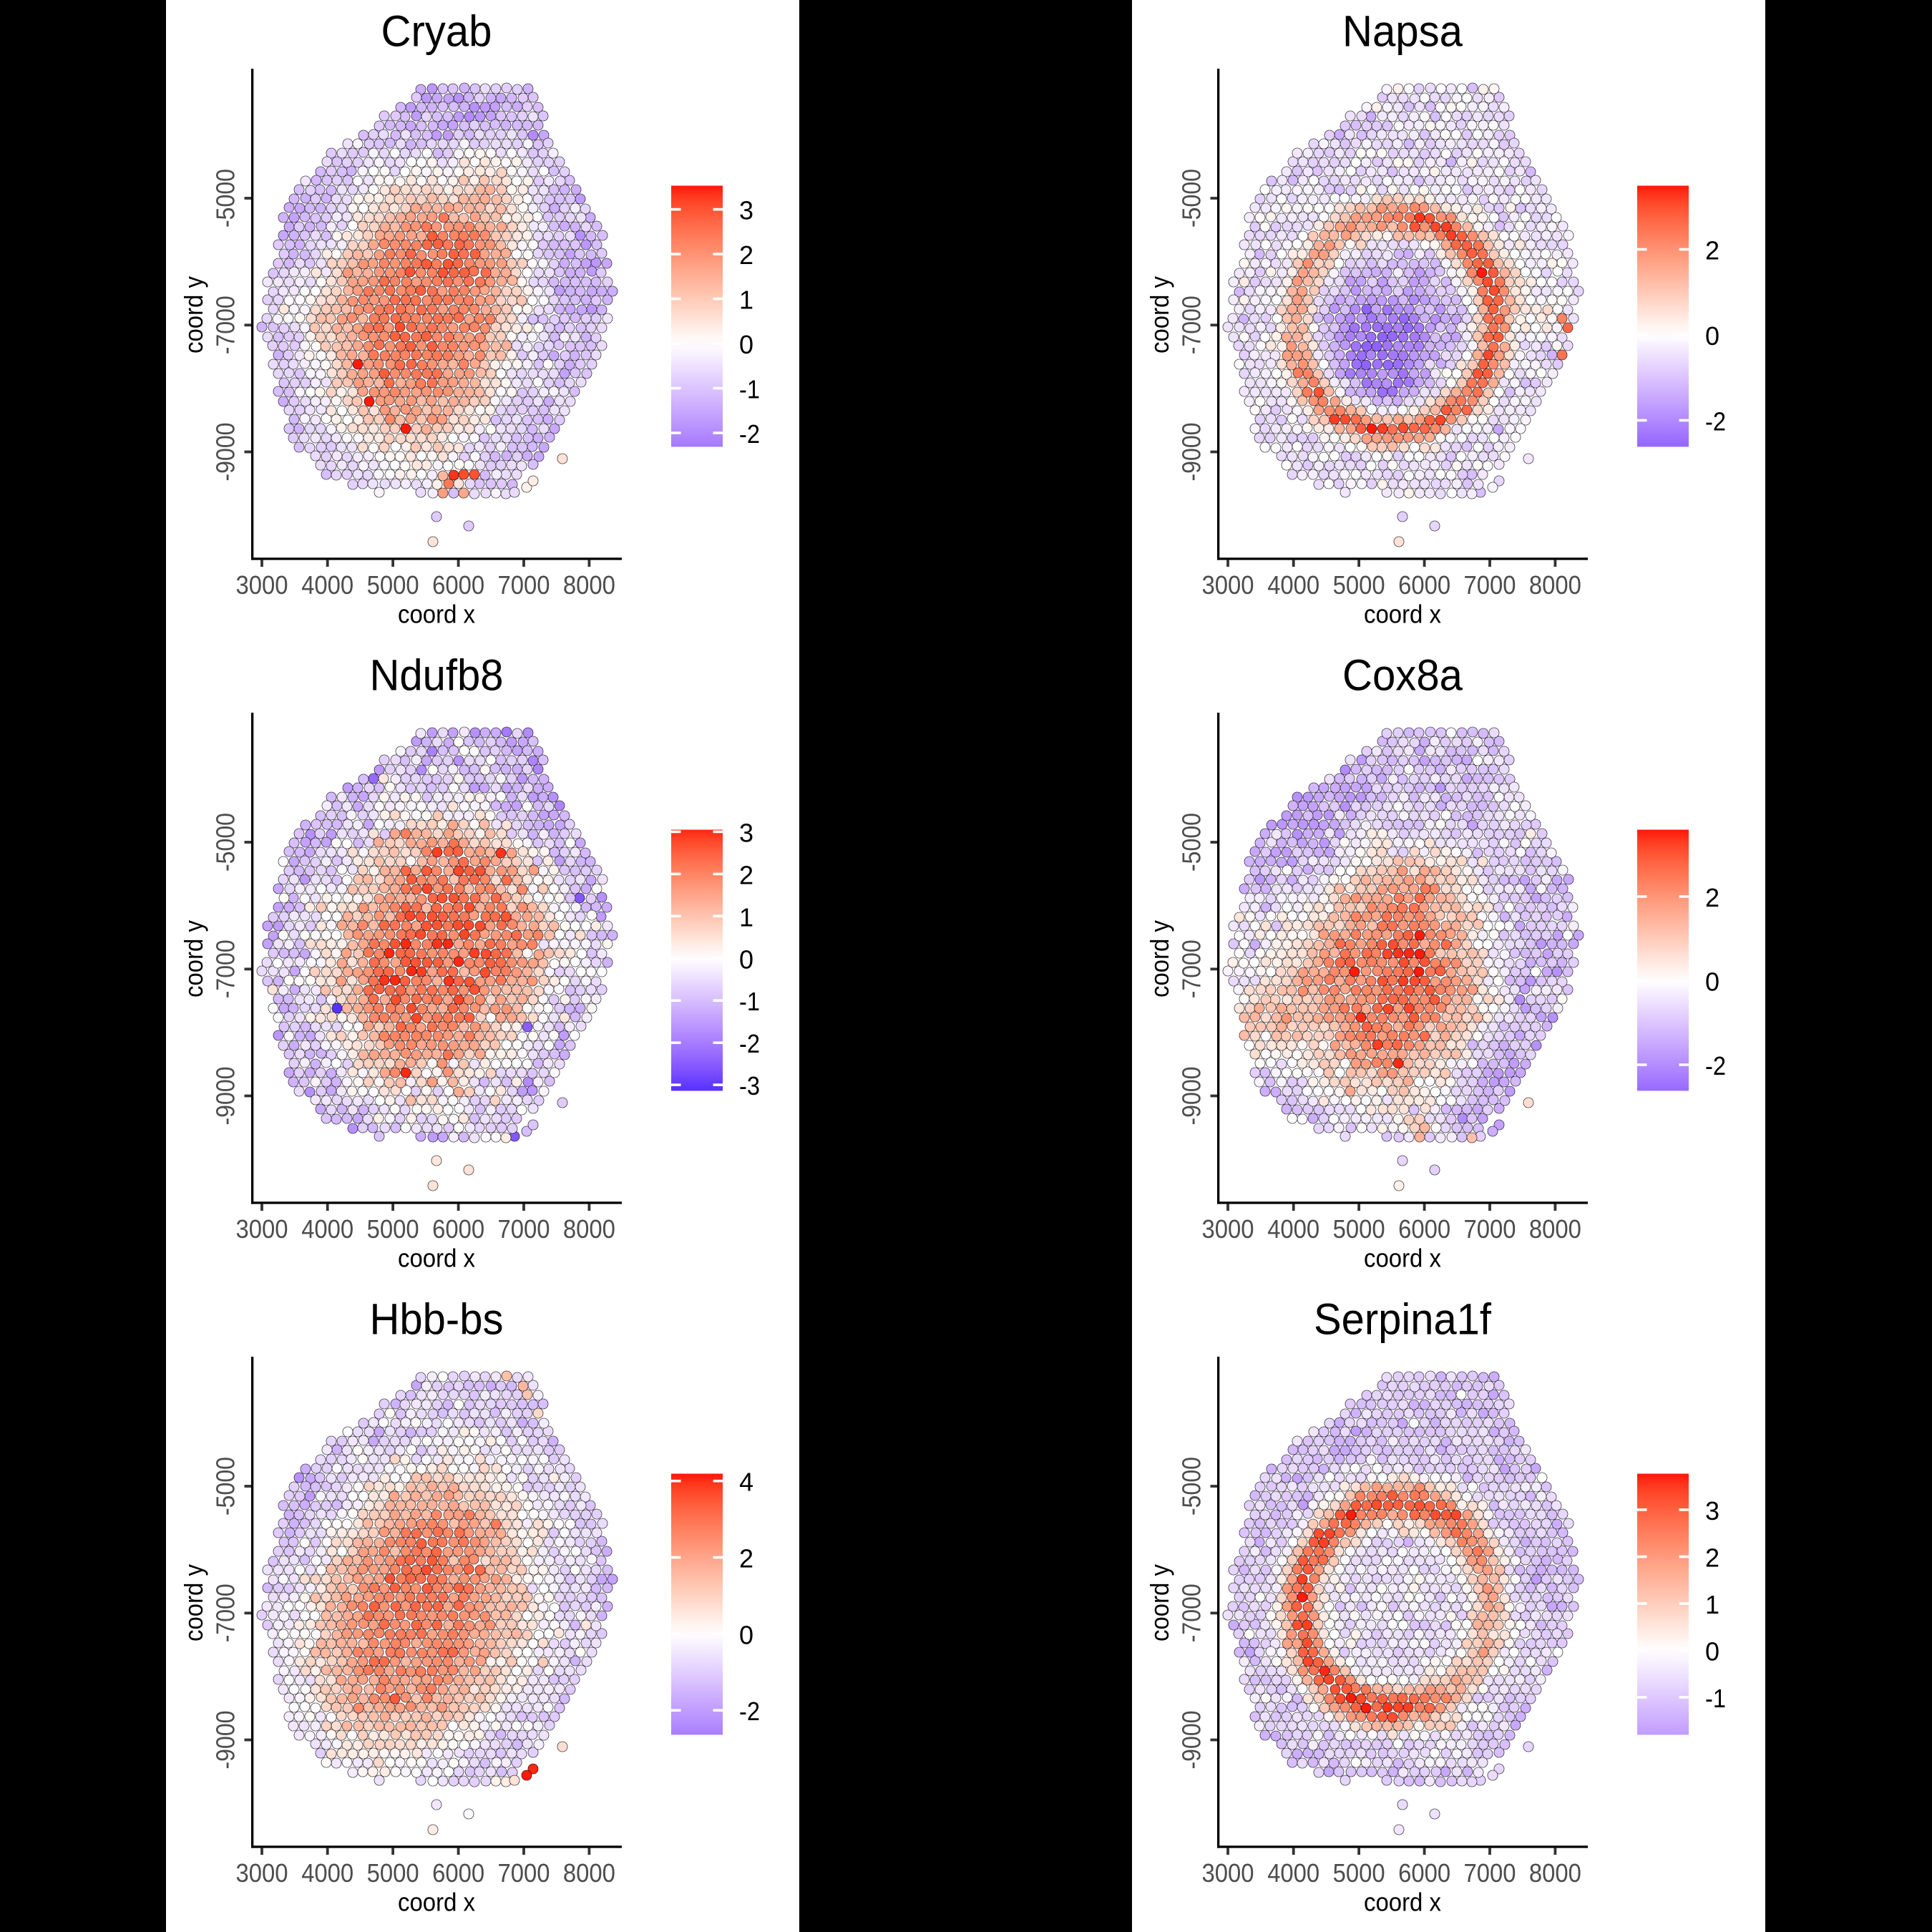  What do you see at coordinates (437, 1319) in the screenshot?
I see `svg-text: Hbb-bs` at bounding box center [437, 1319].